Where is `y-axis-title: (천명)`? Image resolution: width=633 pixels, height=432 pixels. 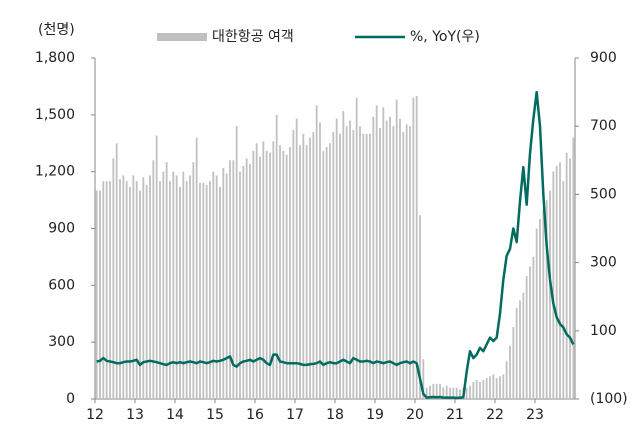
y-axis-title: (천명) is located at coordinates (56, 30).